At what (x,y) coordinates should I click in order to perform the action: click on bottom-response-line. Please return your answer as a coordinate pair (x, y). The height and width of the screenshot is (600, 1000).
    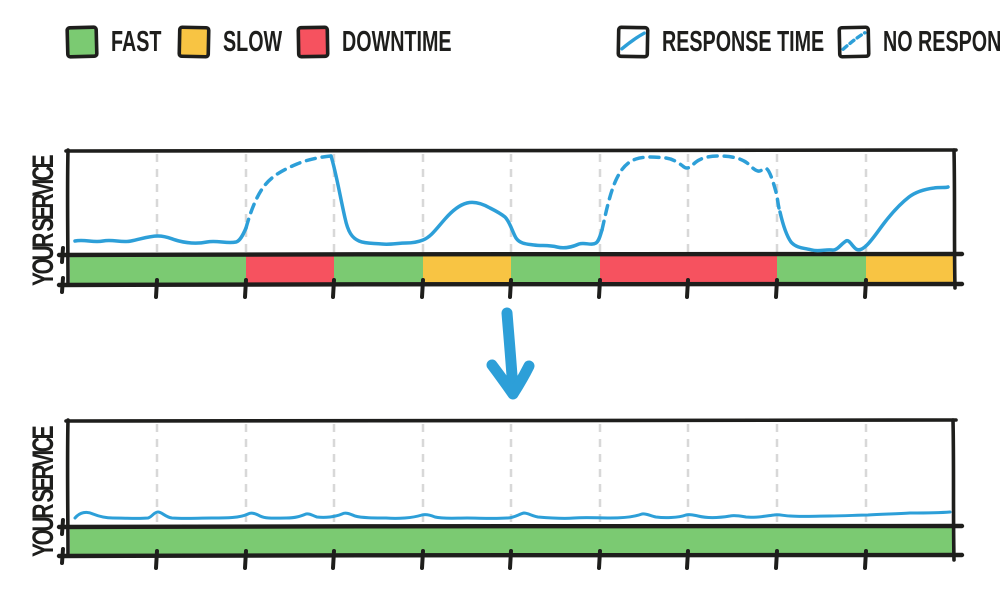
    Looking at the image, I should click on (512, 515).